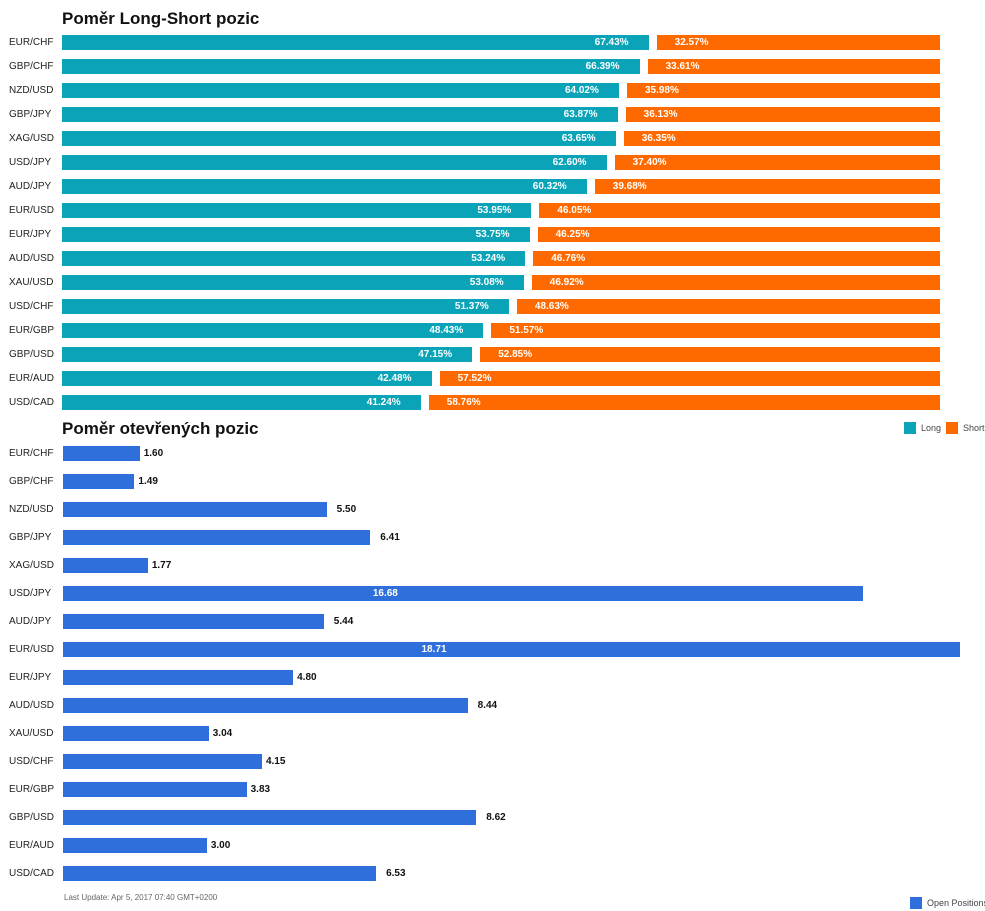 Image resolution: width=985 pixels, height=911 pixels. I want to click on pos-label-eur-gbp: EUR/GBP, so click(32, 789).